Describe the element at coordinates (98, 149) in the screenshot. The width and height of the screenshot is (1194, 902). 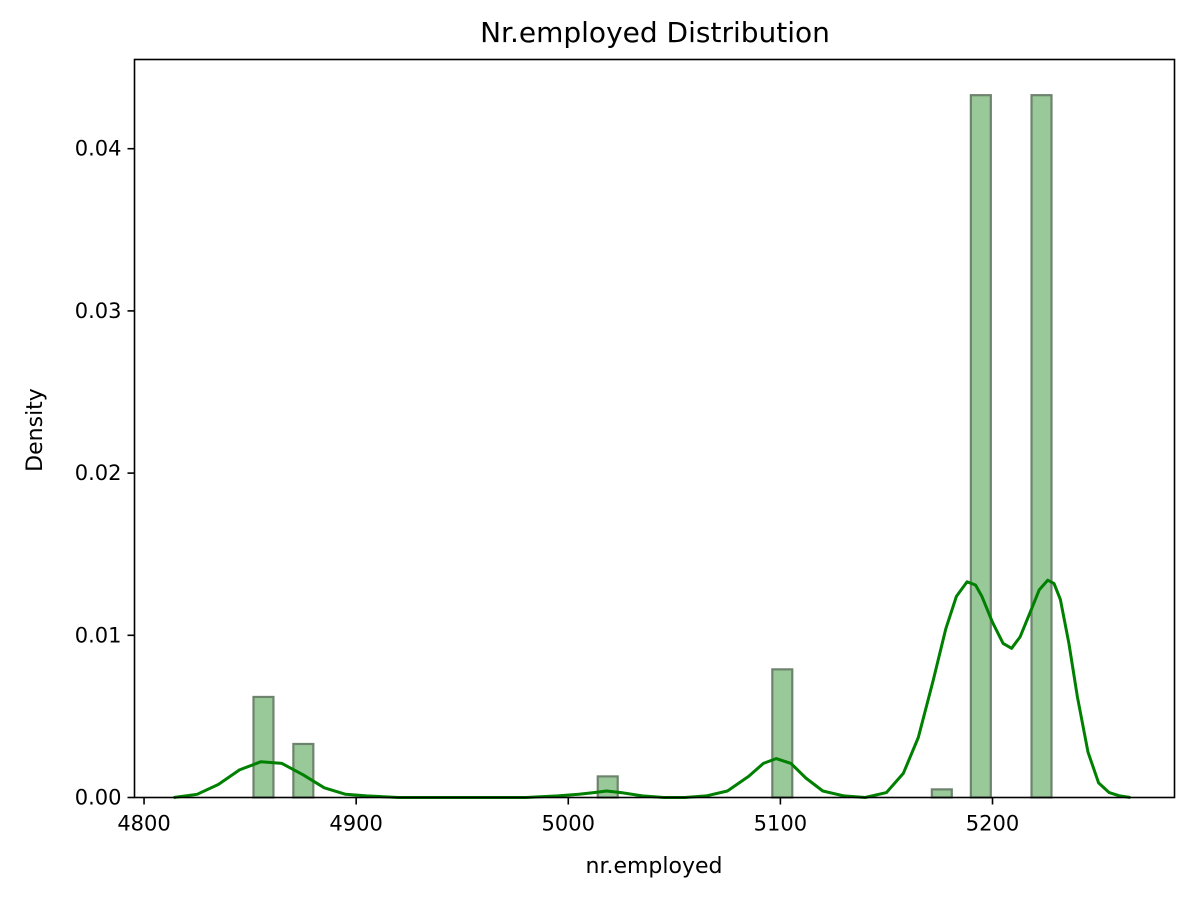
I see `y-tick-label: 0.04` at that location.